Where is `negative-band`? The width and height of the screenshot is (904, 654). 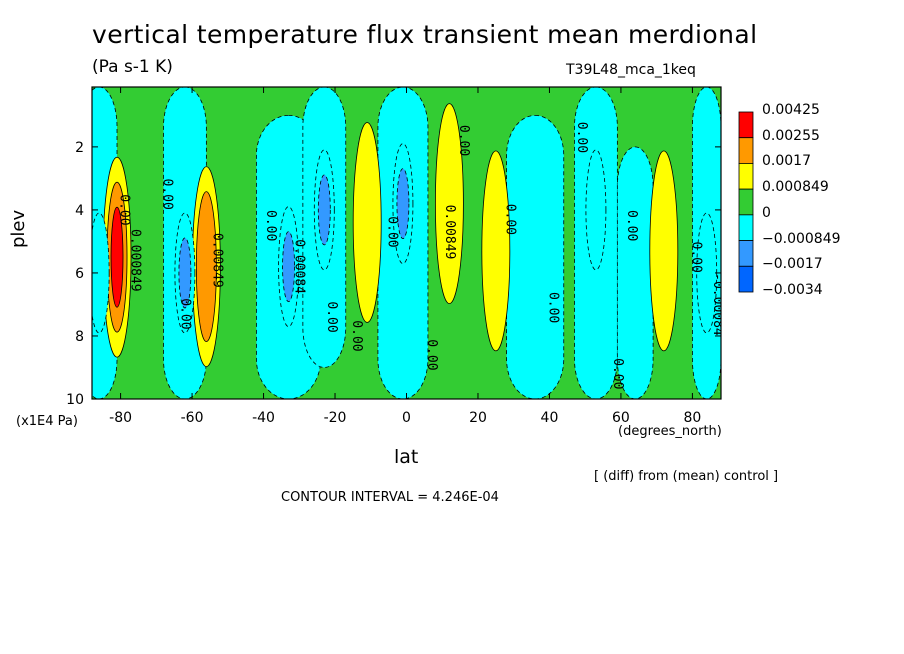
negative-band is located at coordinates (535, 256).